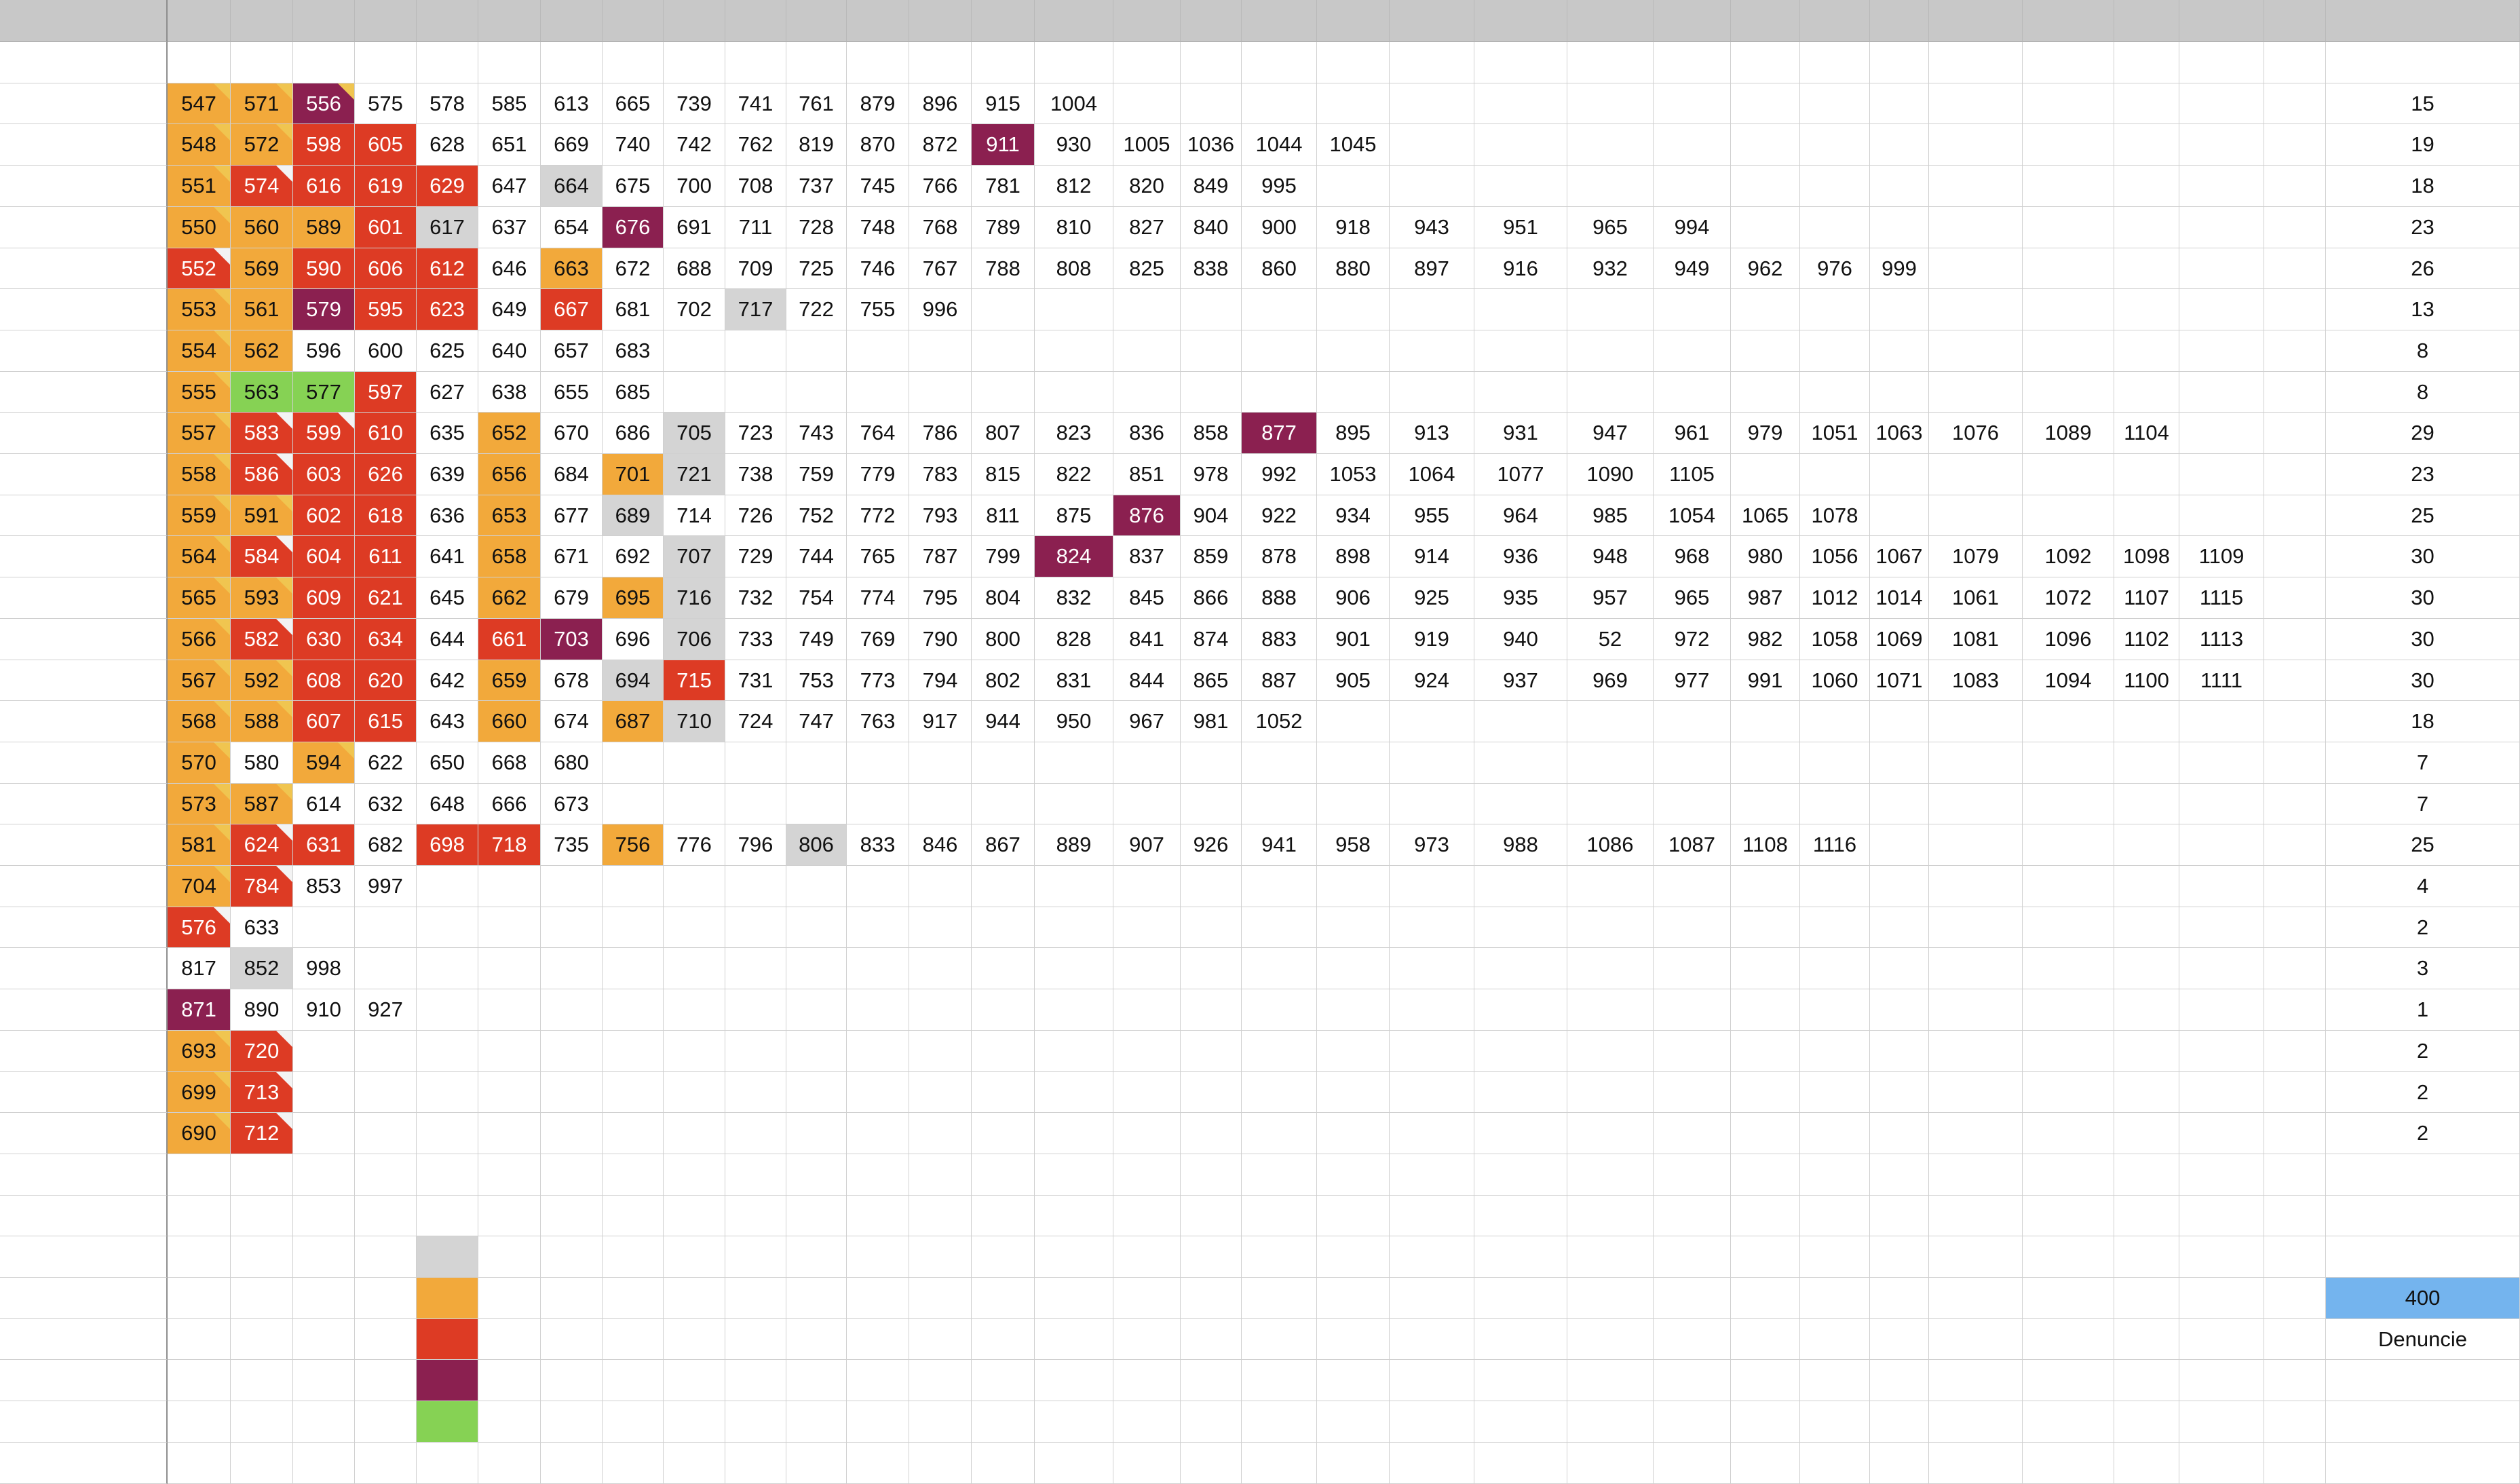  What do you see at coordinates (694, 556) in the screenshot?
I see `status-cell: 707` at bounding box center [694, 556].